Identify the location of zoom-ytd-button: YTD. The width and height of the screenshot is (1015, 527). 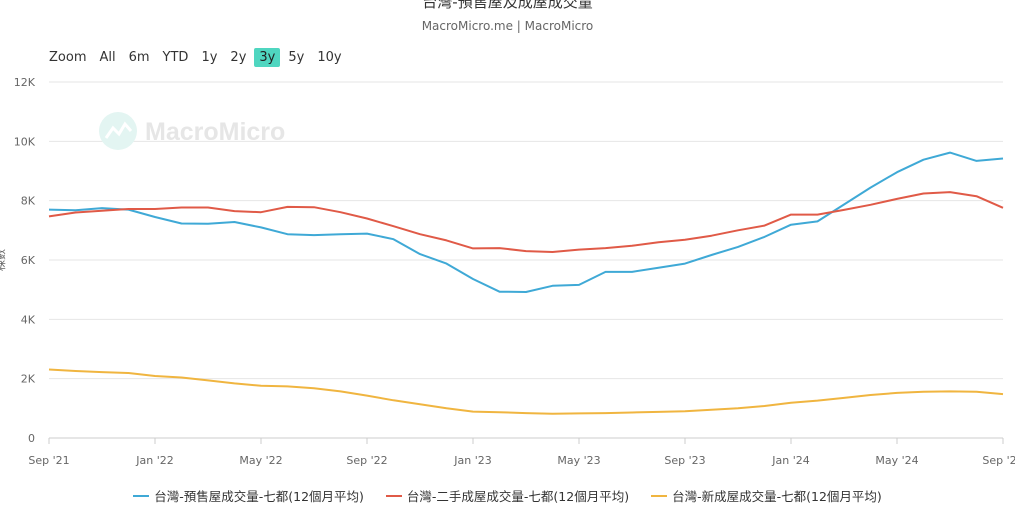
(175, 57).